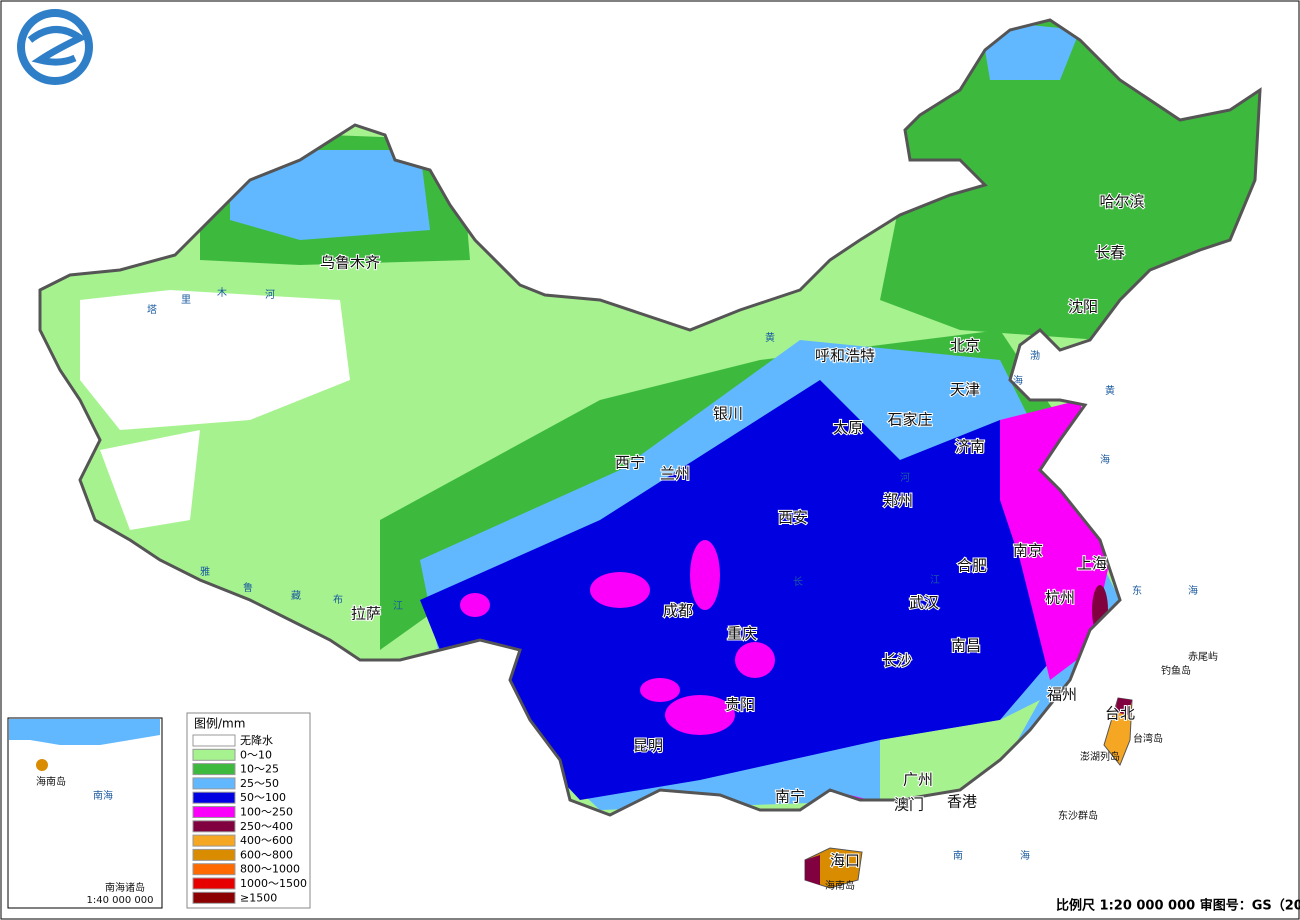  Describe the element at coordinates (51, 781) in the screenshot. I see `inset-island: 海南岛` at that location.